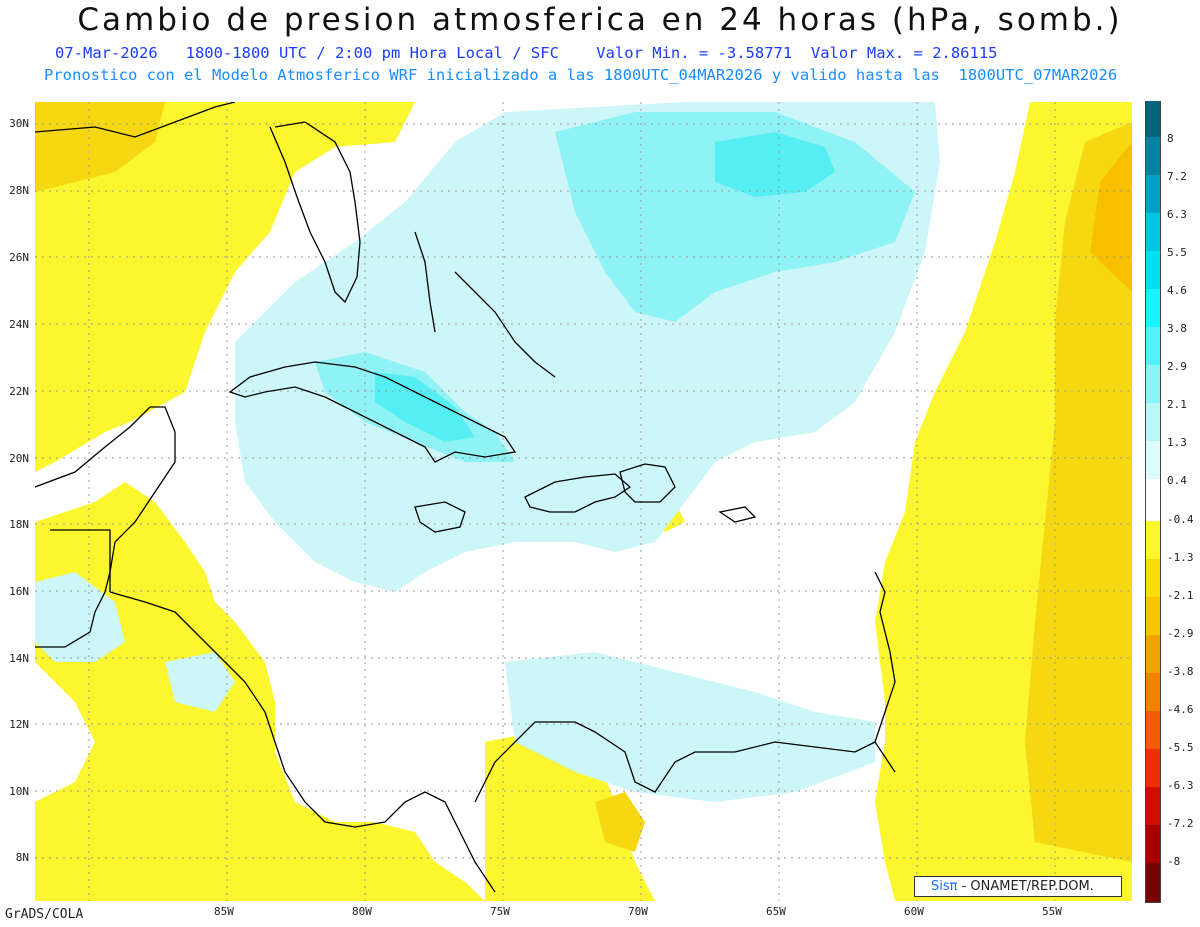 Image resolution: width=1200 pixels, height=927 pixels. I want to click on colorbar-label: 6.3, so click(1177, 214).